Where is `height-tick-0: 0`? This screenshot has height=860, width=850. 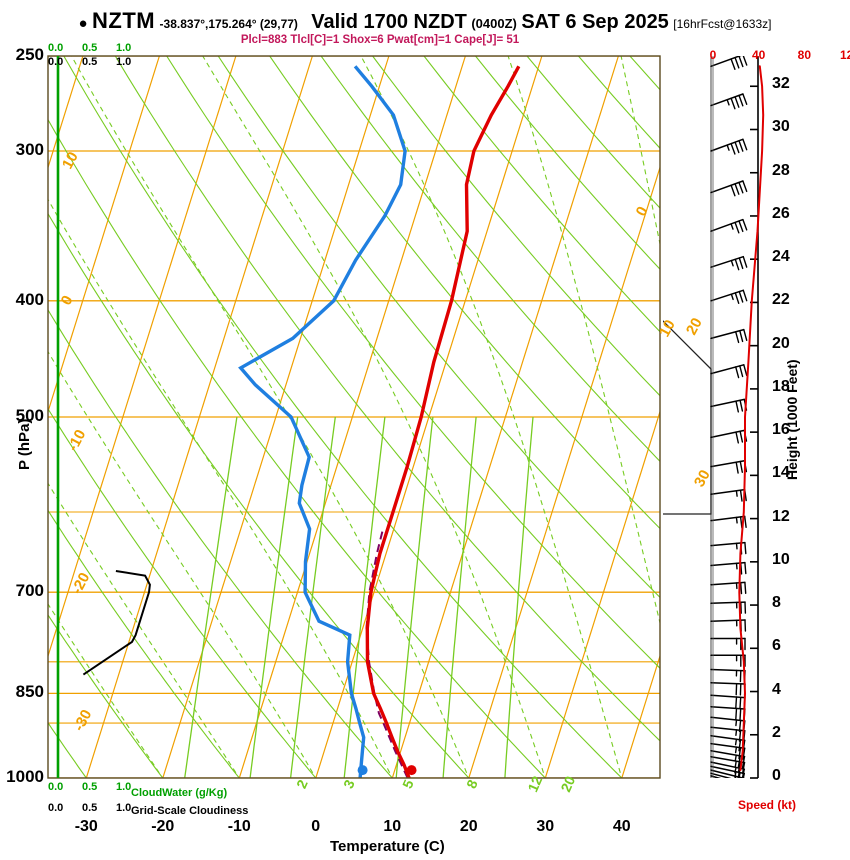
height-tick-0: 0 is located at coordinates (776, 775).